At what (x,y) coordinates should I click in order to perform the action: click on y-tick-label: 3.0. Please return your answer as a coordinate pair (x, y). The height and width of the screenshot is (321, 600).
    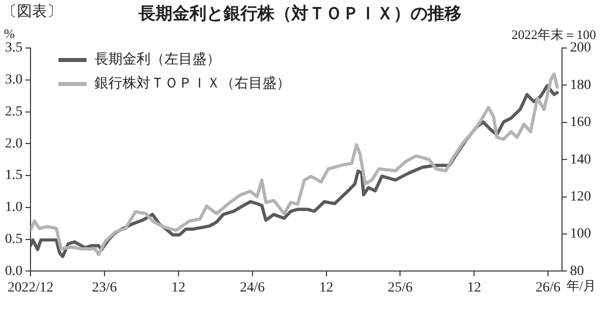
    Looking at the image, I should click on (13, 80).